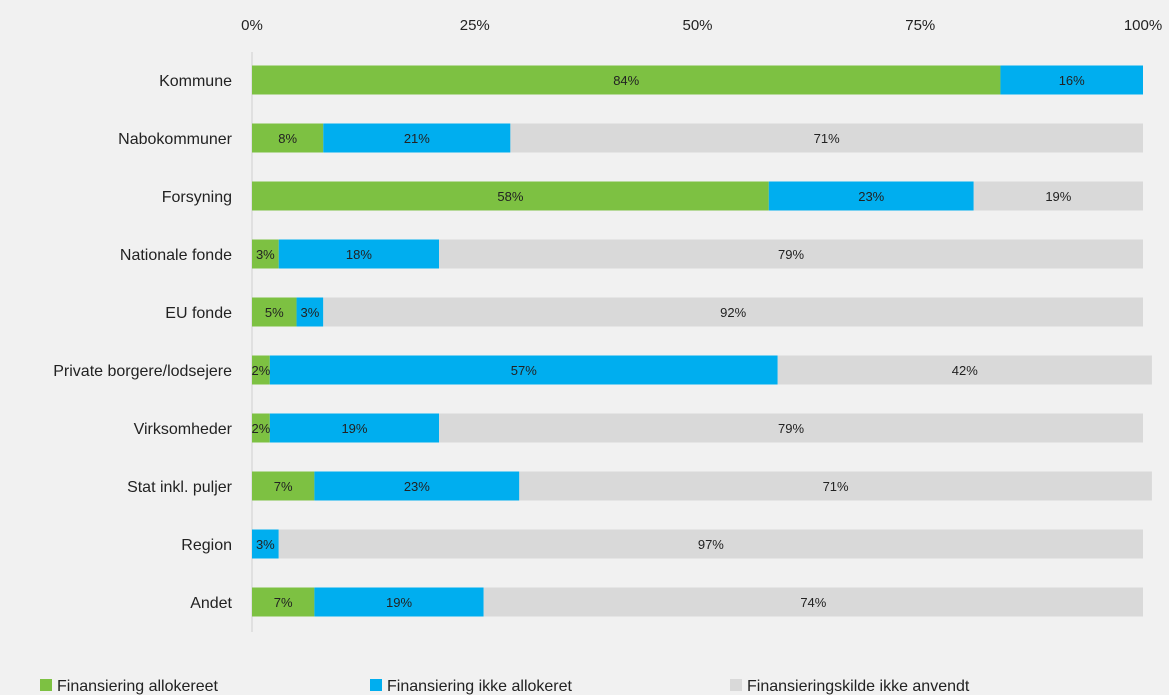 Image resolution: width=1169 pixels, height=695 pixels. I want to click on bar-row: Nationale fonde 3% 18% 79%, so click(631, 254).